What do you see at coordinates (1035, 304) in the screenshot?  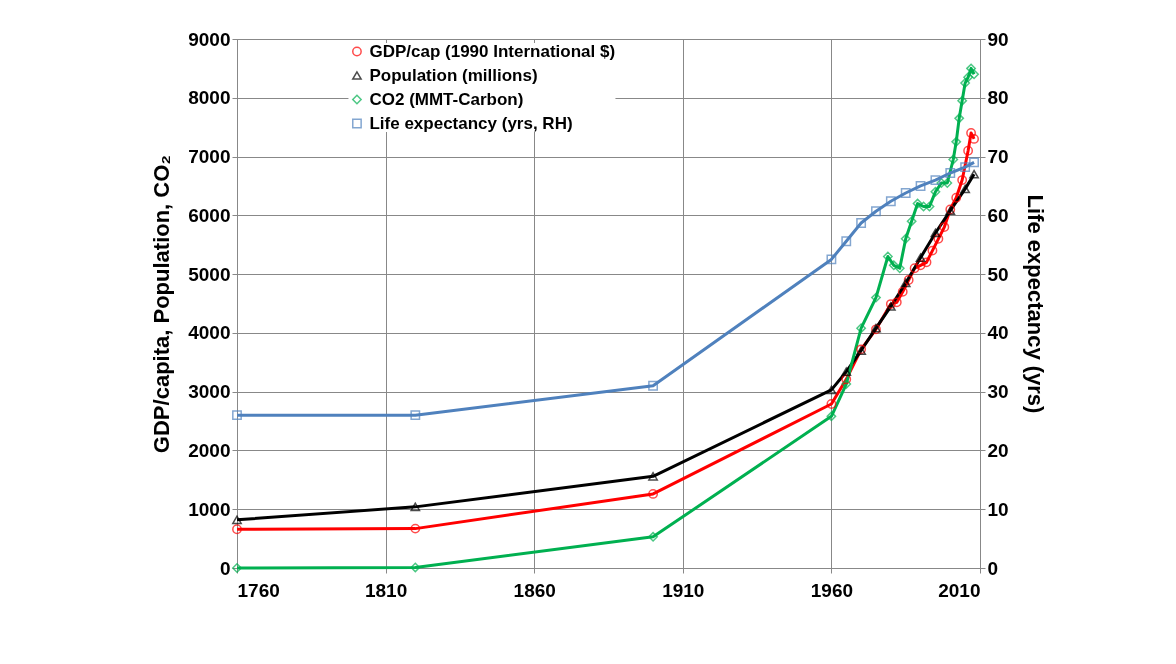 I see `y2-axis-title: Life expectancy (yrs)` at bounding box center [1035, 304].